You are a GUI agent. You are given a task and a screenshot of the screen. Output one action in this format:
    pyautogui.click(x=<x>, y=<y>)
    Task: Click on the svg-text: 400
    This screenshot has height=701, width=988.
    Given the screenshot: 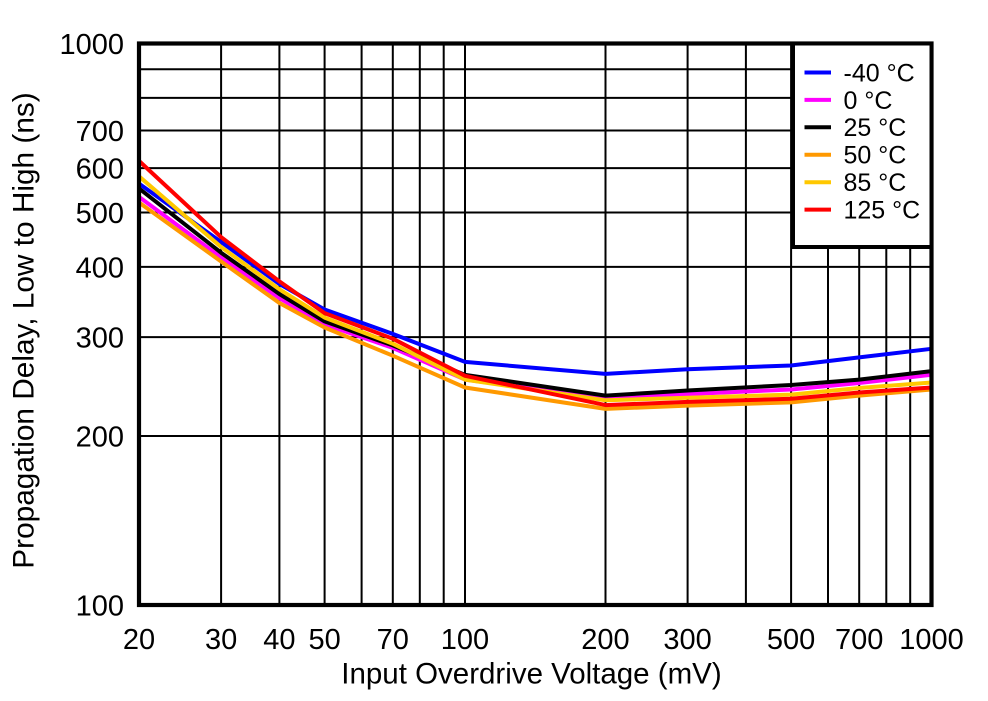 What is the action you would take?
    pyautogui.click(x=100, y=268)
    